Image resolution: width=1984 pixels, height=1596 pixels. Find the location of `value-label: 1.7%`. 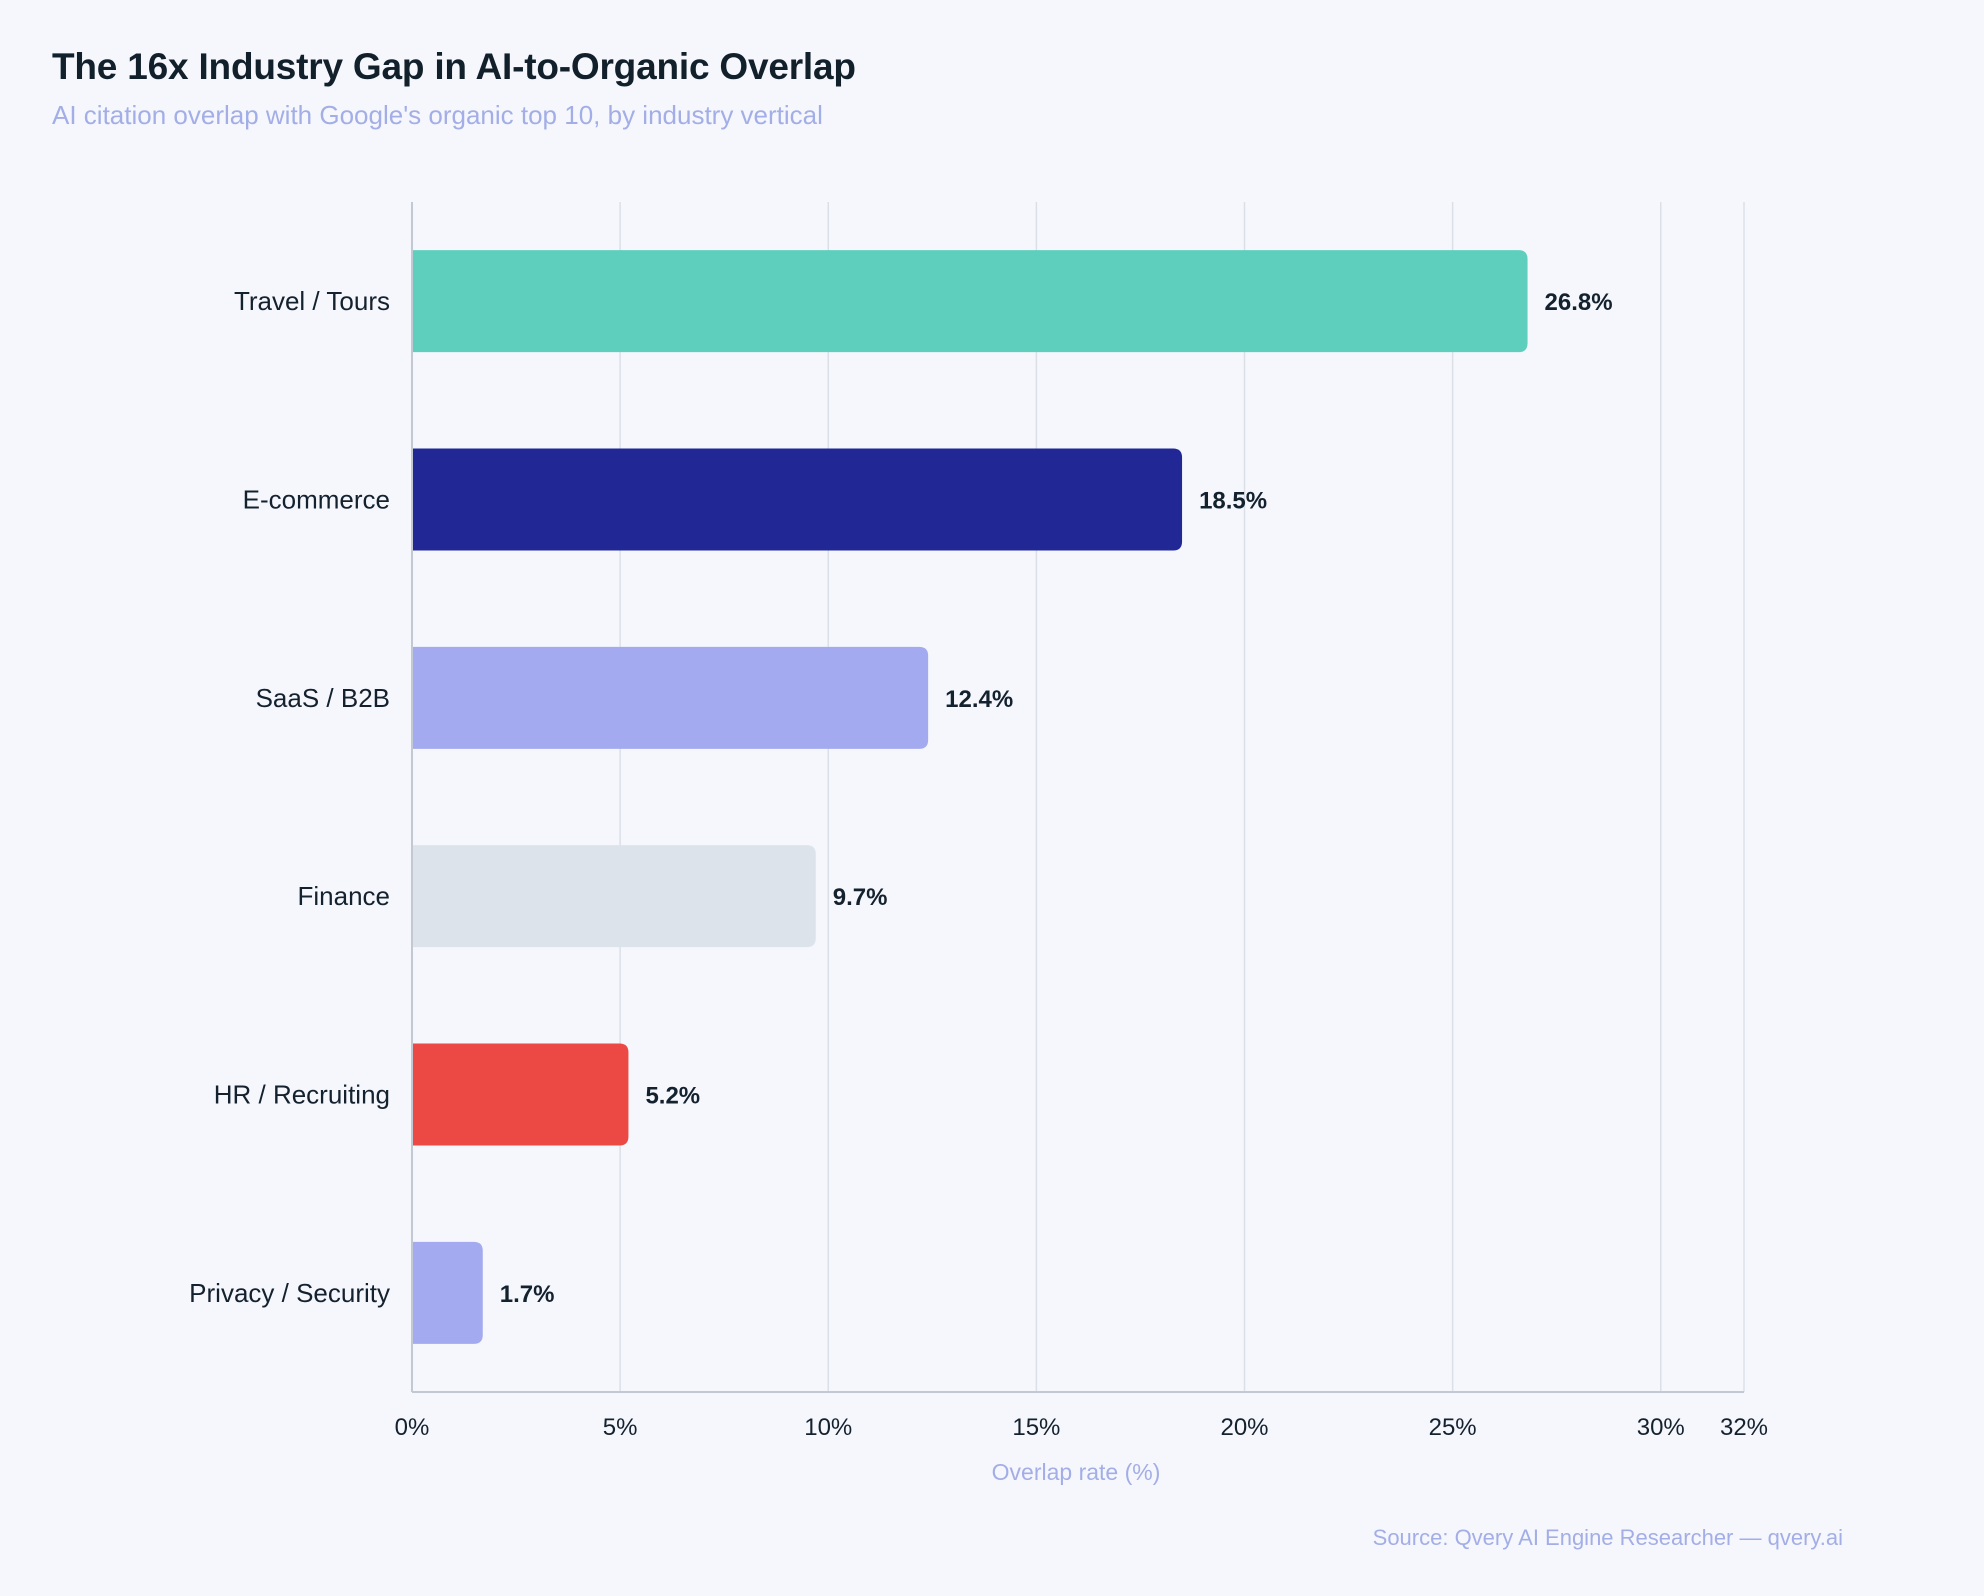

value-label: 1.7% is located at coordinates (527, 1294).